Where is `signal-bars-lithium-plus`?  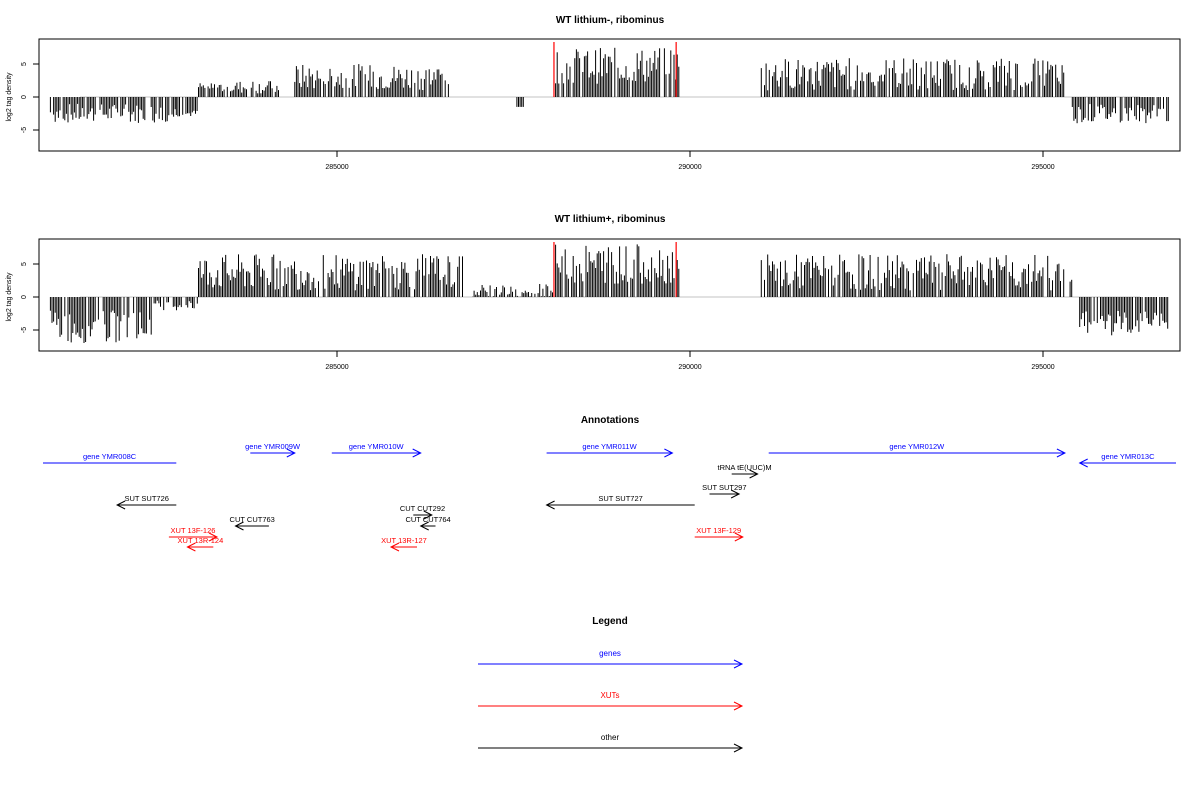 signal-bars-lithium-plus is located at coordinates (609, 293).